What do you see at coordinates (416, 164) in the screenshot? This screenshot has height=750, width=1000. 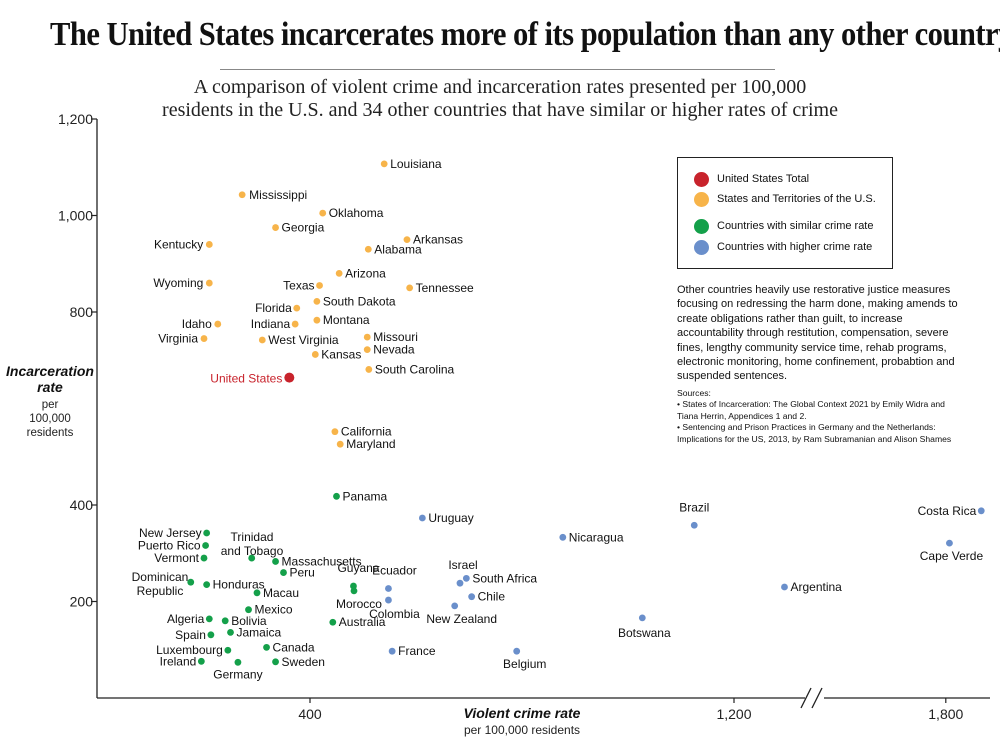 I see `label-louisiana: Louisiana` at bounding box center [416, 164].